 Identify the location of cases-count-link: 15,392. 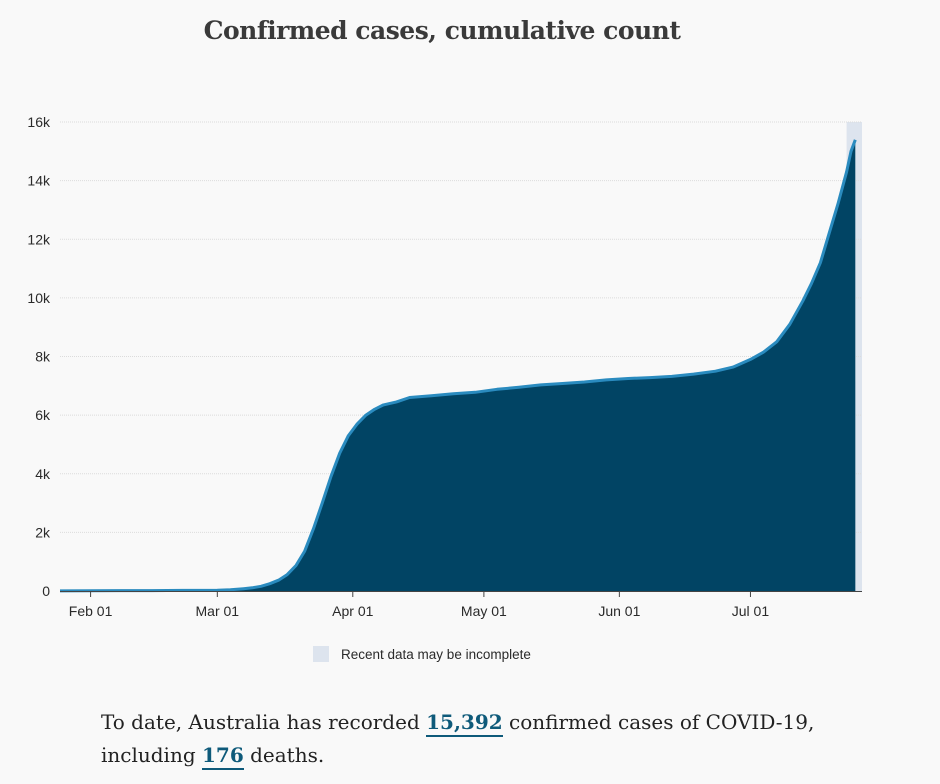
(464, 723).